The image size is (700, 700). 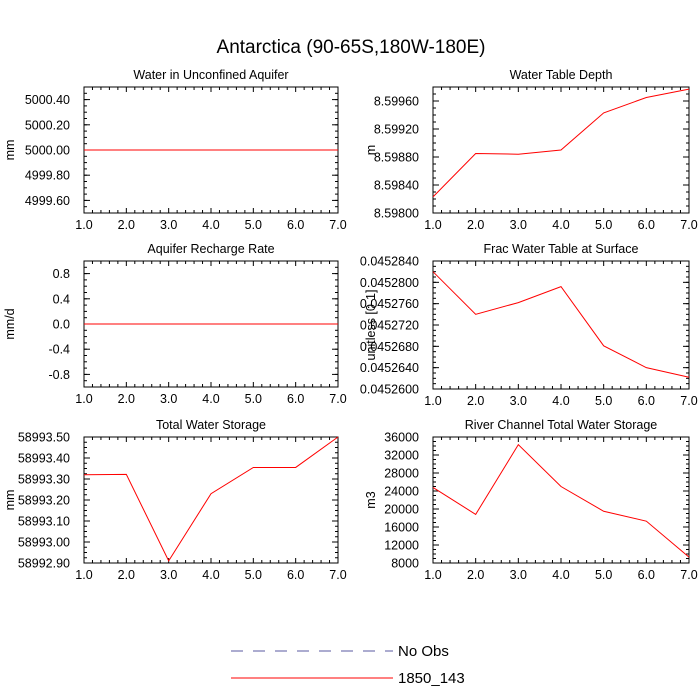 I want to click on y-tick-label: 8000, so click(x=405, y=564).